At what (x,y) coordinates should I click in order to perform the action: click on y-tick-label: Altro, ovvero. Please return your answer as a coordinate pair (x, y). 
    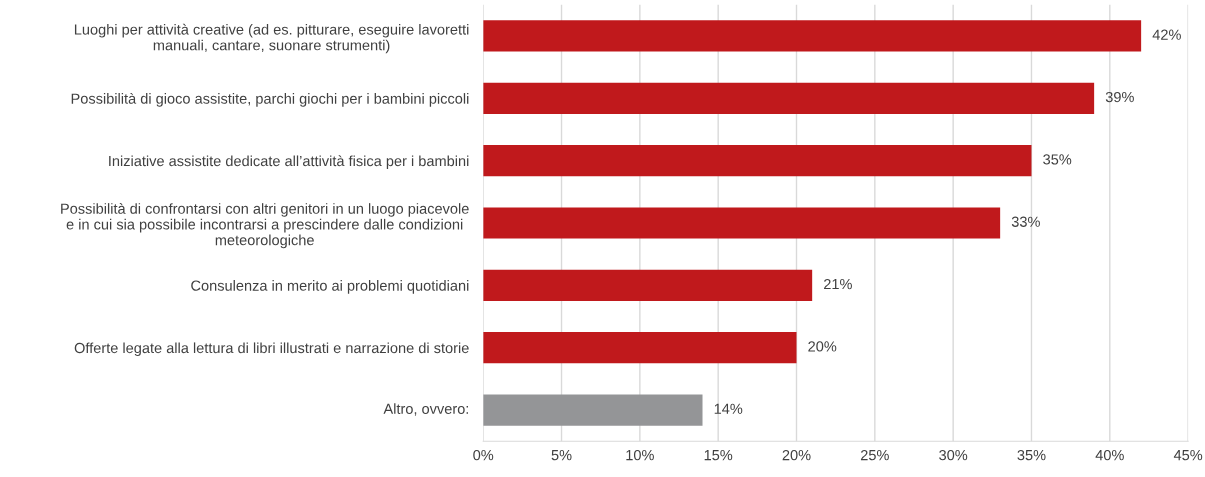
    Looking at the image, I should click on (424, 409).